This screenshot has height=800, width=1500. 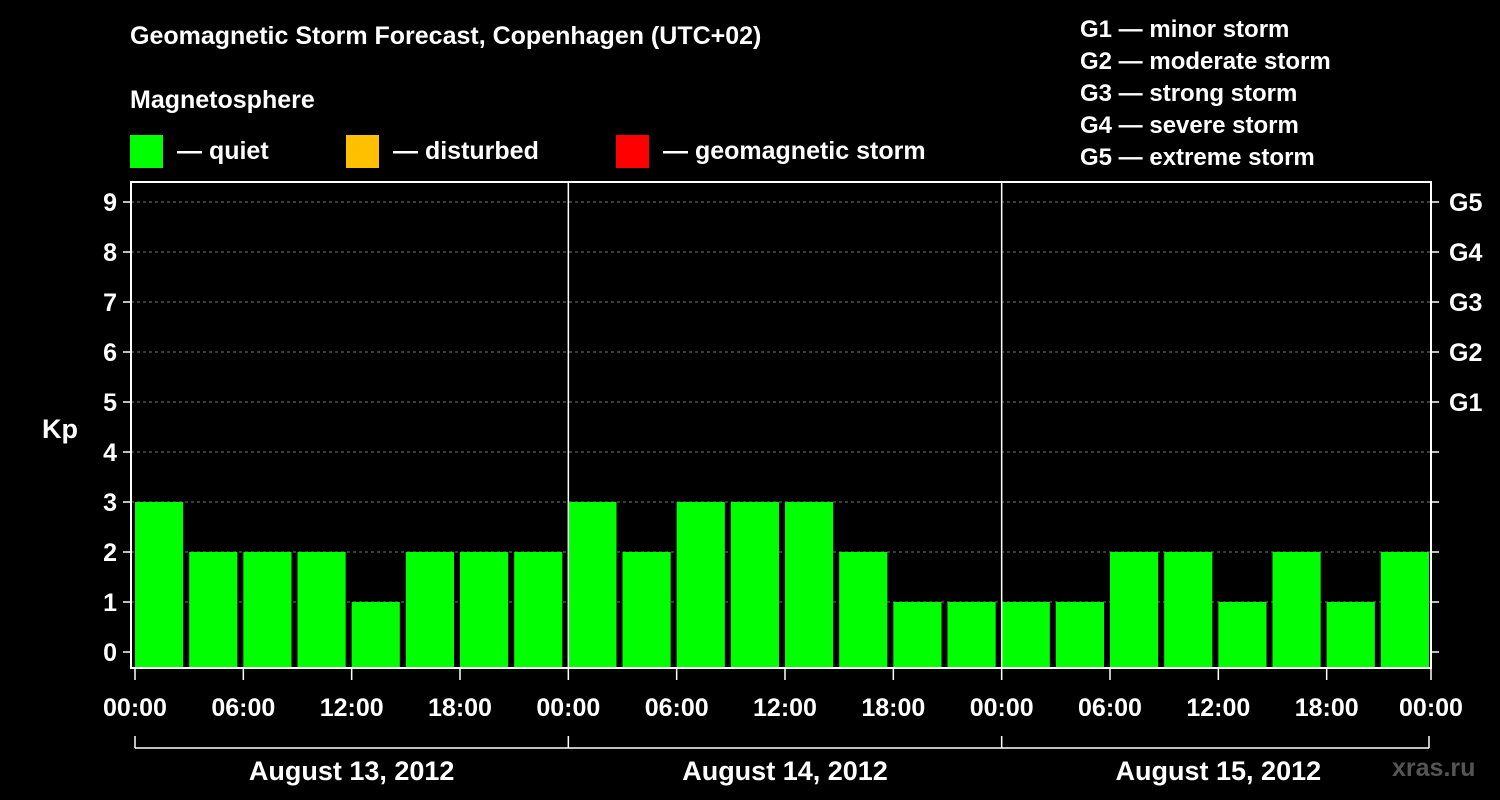 I want to click on g-level-label: G1, so click(x=1465, y=403).